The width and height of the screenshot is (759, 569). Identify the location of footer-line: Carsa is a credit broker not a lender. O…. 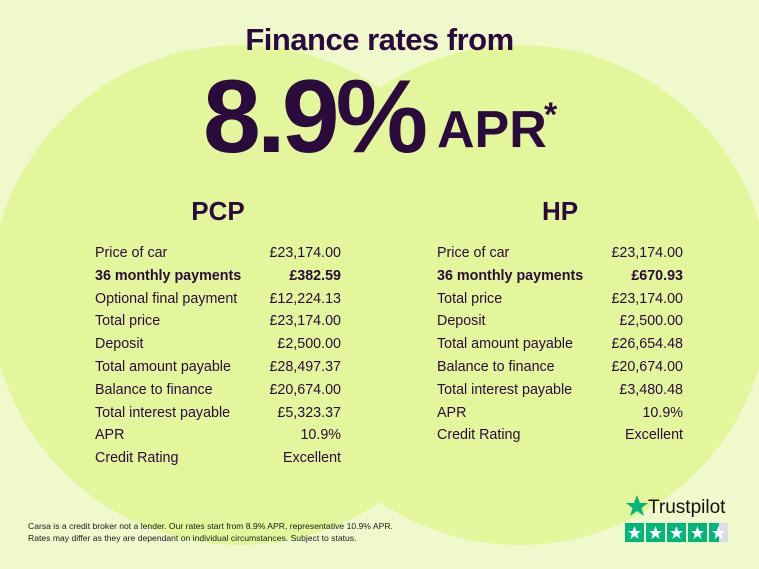
(210, 526).